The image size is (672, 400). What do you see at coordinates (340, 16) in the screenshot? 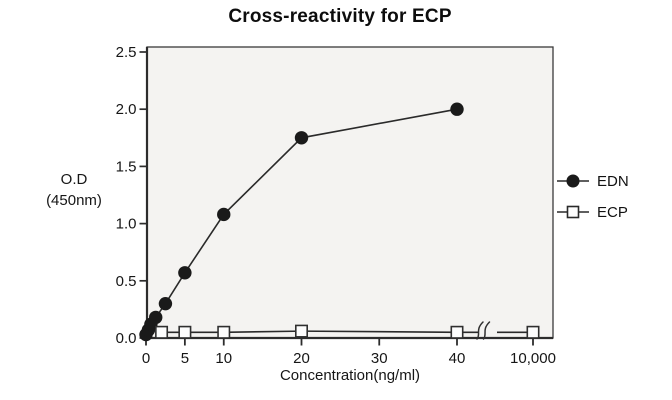
I see `chart-title: Cross-reactivity for ECP` at bounding box center [340, 16].